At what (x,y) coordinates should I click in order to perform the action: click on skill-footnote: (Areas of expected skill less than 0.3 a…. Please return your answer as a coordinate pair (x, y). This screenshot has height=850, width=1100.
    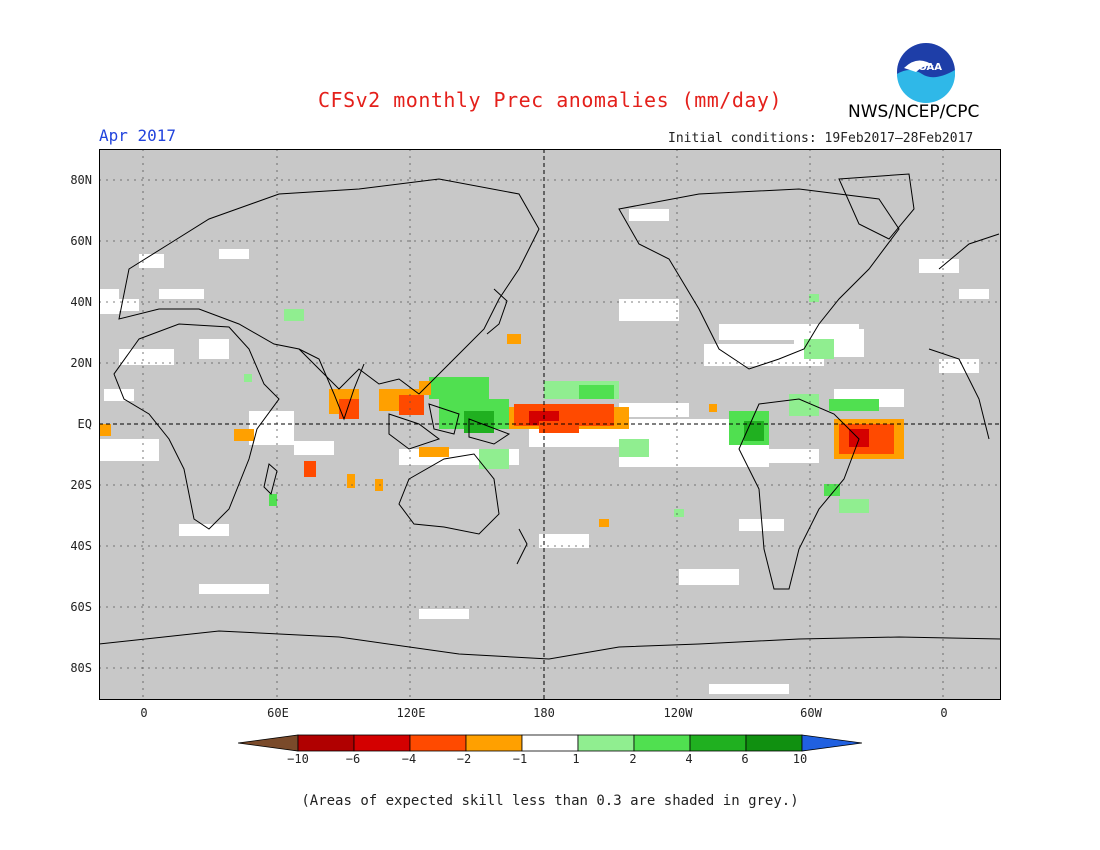
    Looking at the image, I should click on (550, 801).